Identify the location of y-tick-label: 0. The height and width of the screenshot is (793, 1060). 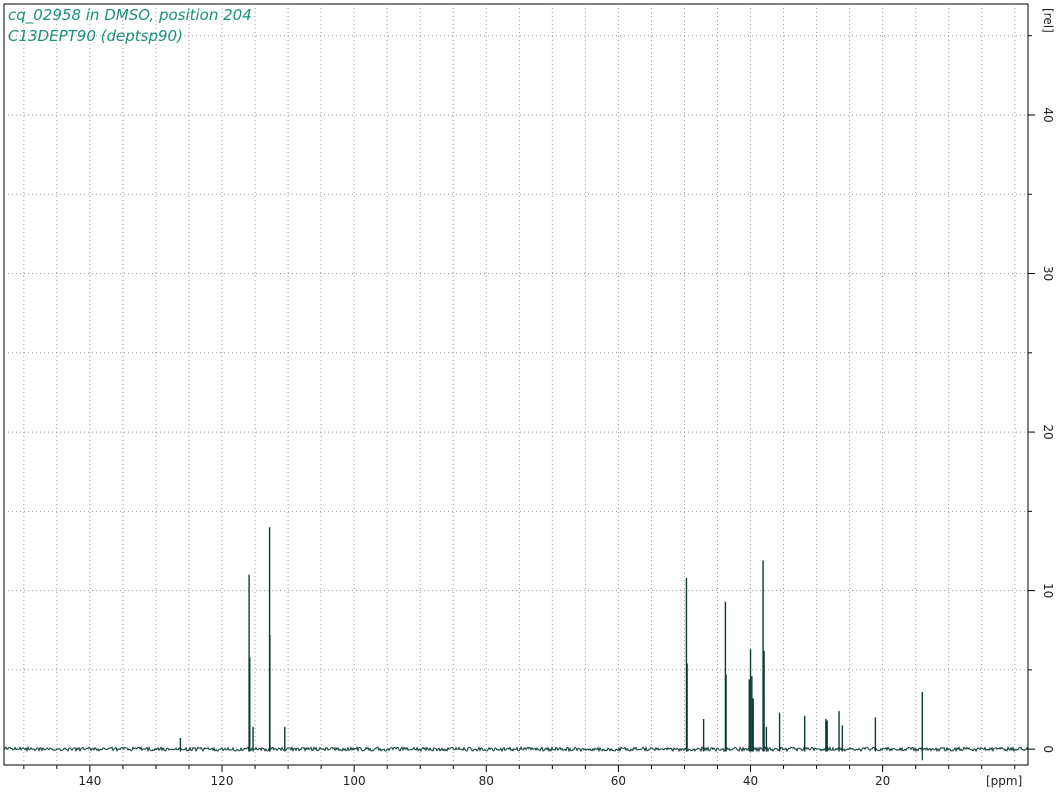
(1048, 749).